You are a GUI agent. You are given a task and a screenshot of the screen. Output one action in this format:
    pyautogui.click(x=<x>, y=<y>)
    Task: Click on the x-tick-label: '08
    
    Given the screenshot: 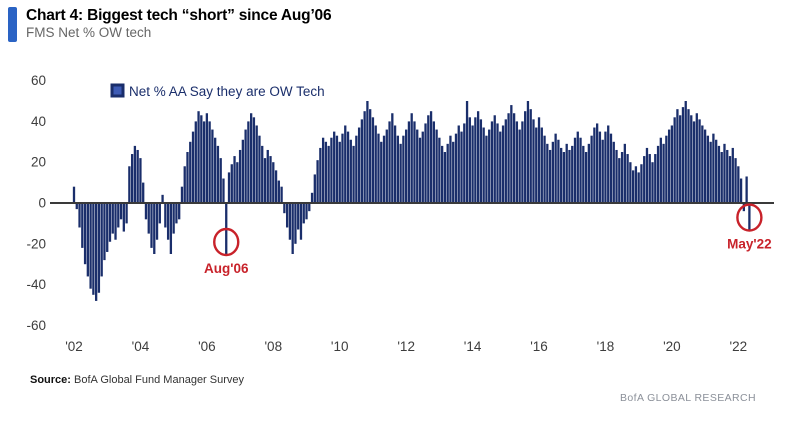 What is the action you would take?
    pyautogui.click(x=273, y=346)
    